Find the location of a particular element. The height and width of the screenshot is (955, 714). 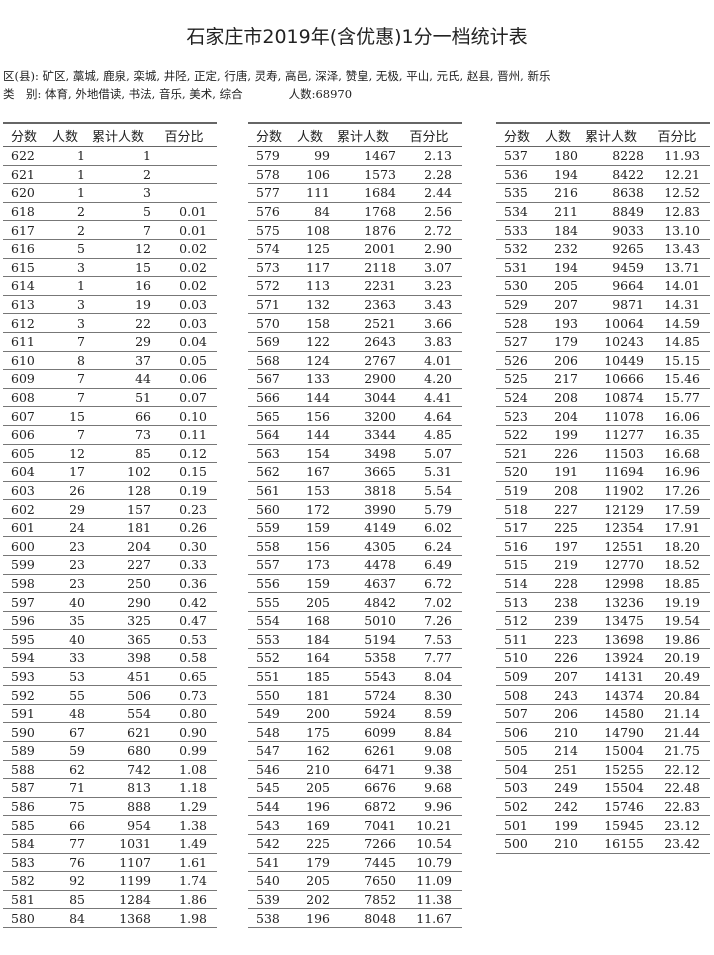

cell-percent: 18.52 is located at coordinates (677, 565).